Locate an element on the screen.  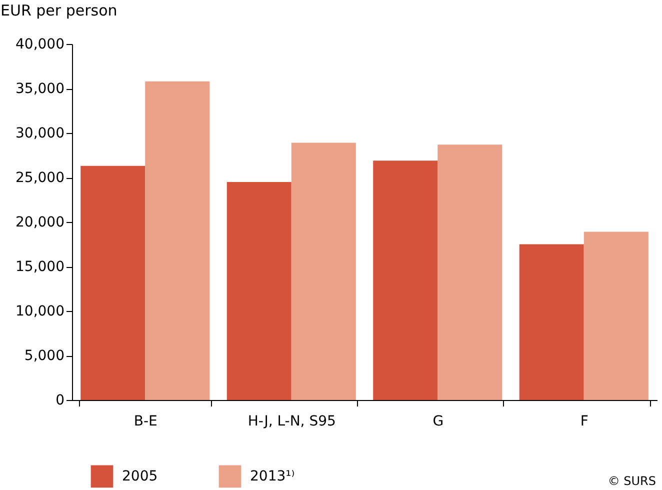
y-tick-label: 35,000 is located at coordinates (40, 89).